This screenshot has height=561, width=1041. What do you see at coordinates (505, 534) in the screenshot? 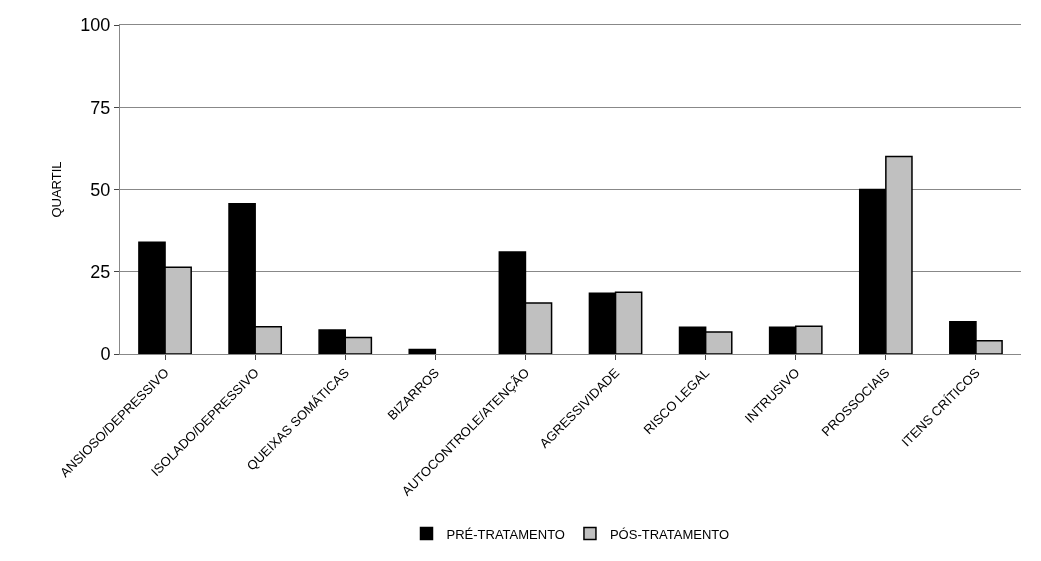
I see `legend-label: PRÉ-TRATAMENTO` at bounding box center [505, 534].